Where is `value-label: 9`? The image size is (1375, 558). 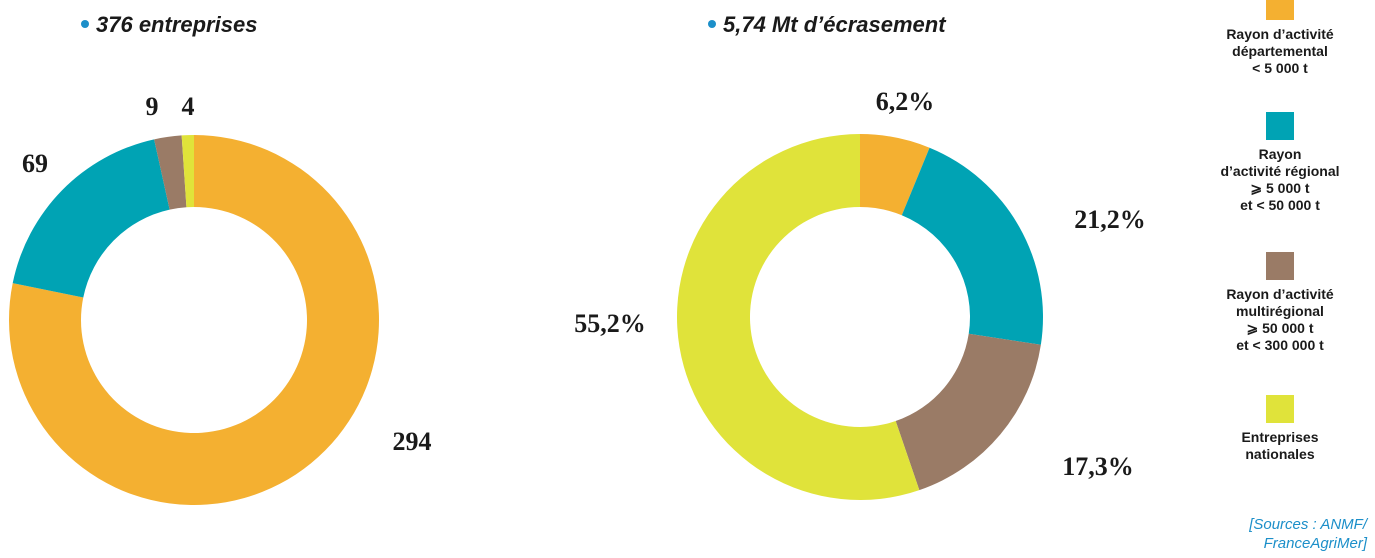 value-label: 9 is located at coordinates (152, 106).